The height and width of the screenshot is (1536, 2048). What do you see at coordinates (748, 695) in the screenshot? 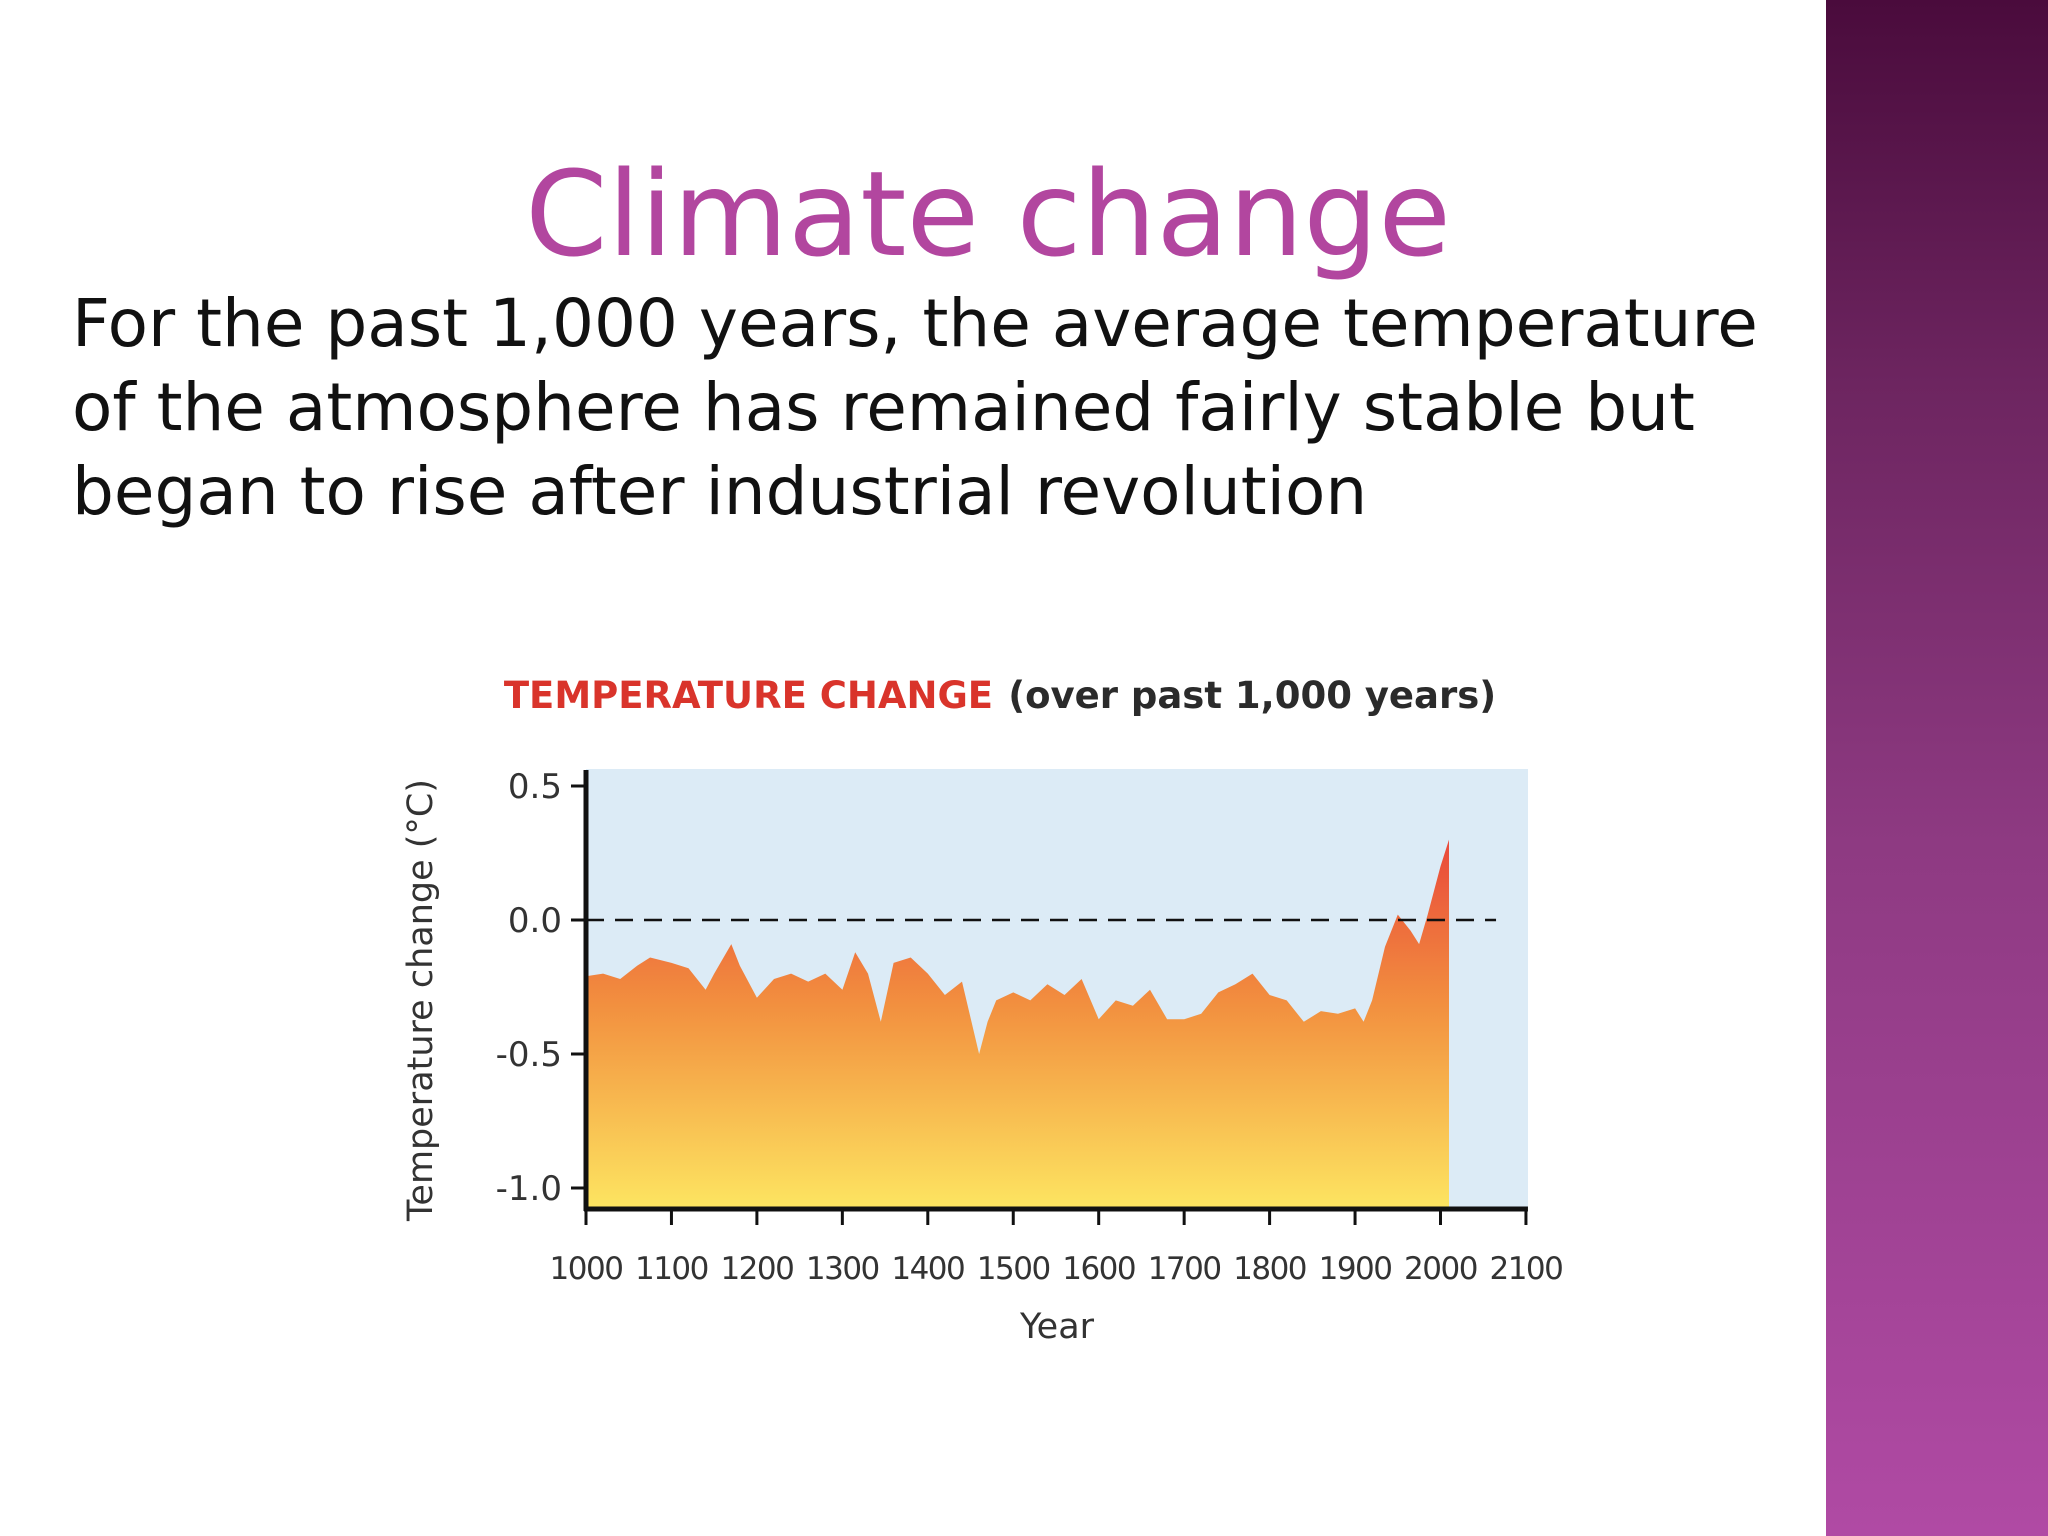
I see `chart-title-main: TEMPERATURE CHANGE` at bounding box center [748, 695].